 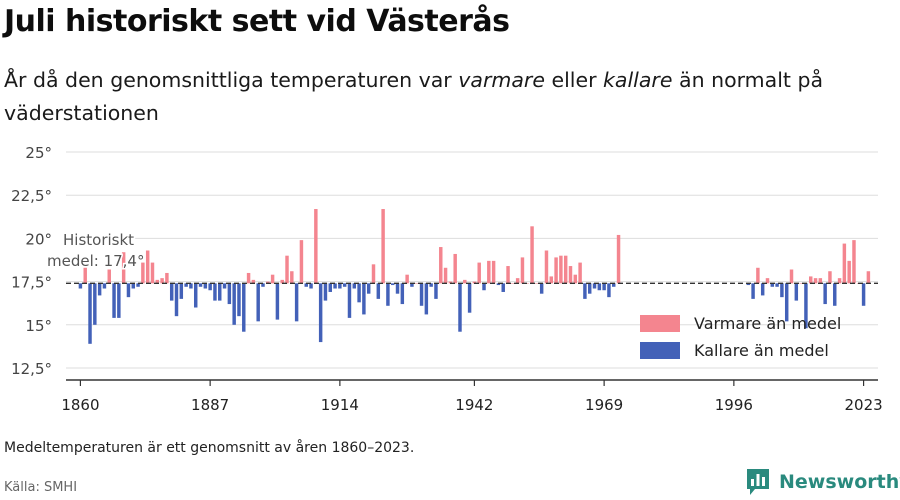 I want to click on chart-title: Juli historiskt sett vid Västerås, so click(x=257, y=21).